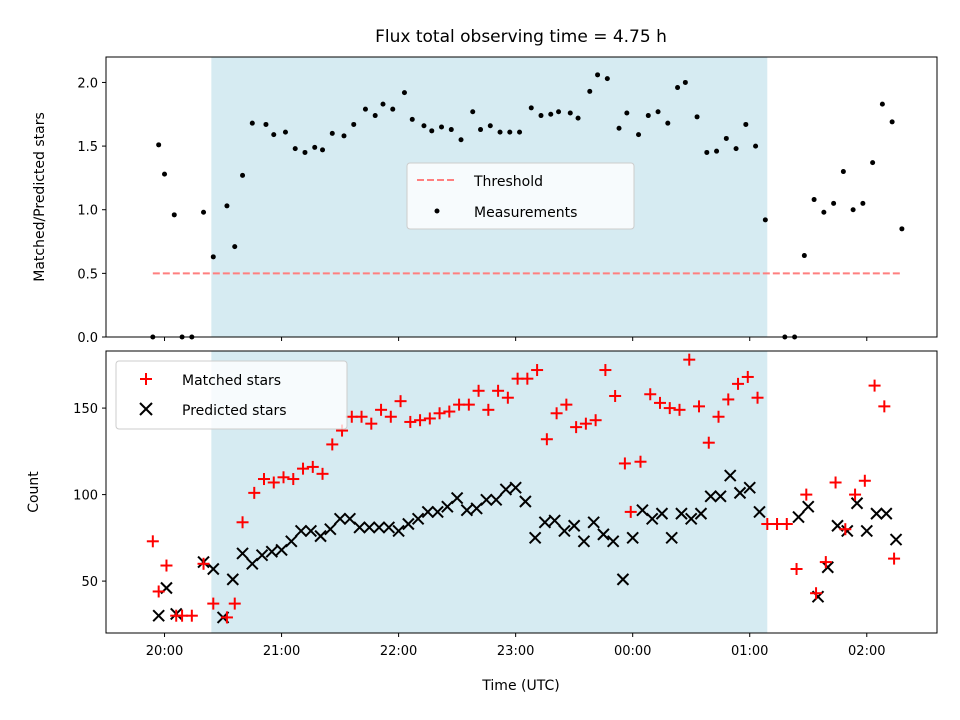 The image size is (960, 720). I want to click on bottom-y-axis: 50 100 150, so click(89, 496).